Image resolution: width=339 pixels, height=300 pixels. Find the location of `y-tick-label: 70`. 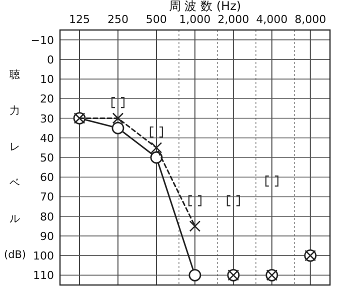

y-tick-label: 70 is located at coordinates (47, 197).